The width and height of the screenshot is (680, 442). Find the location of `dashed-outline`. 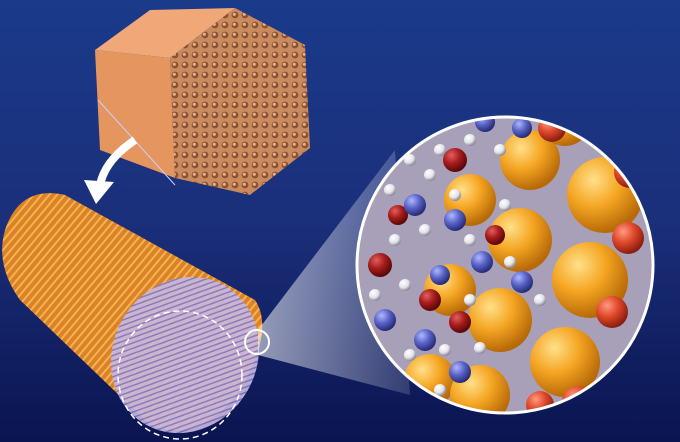

dashed-outline is located at coordinates (180, 375).